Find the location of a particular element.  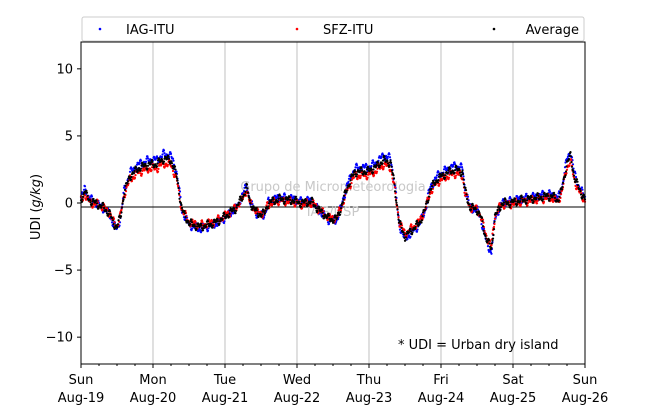

x-tick-weekday: Sun is located at coordinates (81, 380).